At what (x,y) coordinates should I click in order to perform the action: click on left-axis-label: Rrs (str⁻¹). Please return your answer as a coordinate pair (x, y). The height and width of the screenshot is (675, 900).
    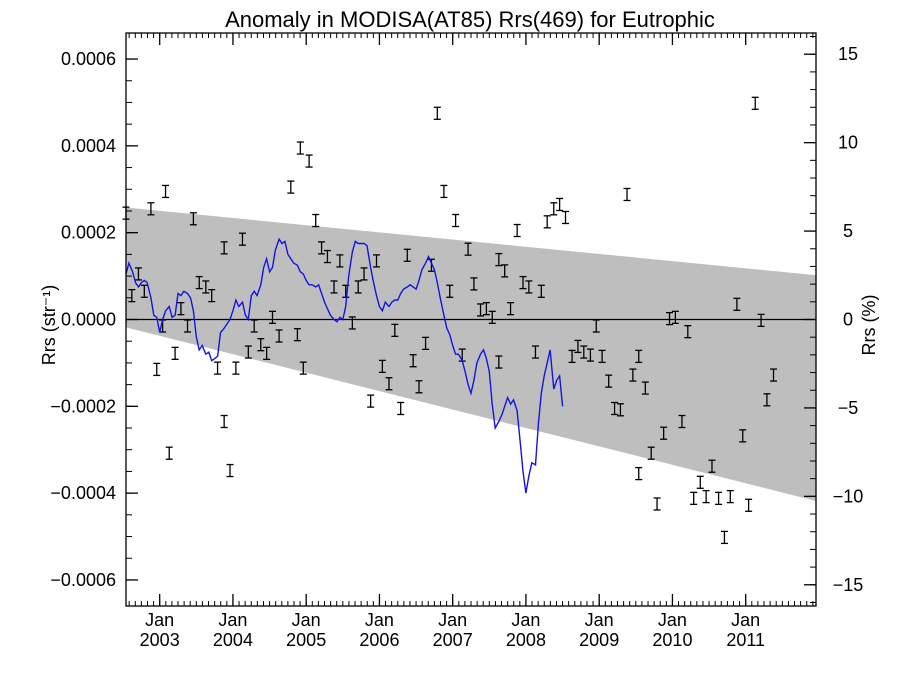
    Looking at the image, I should click on (49, 325).